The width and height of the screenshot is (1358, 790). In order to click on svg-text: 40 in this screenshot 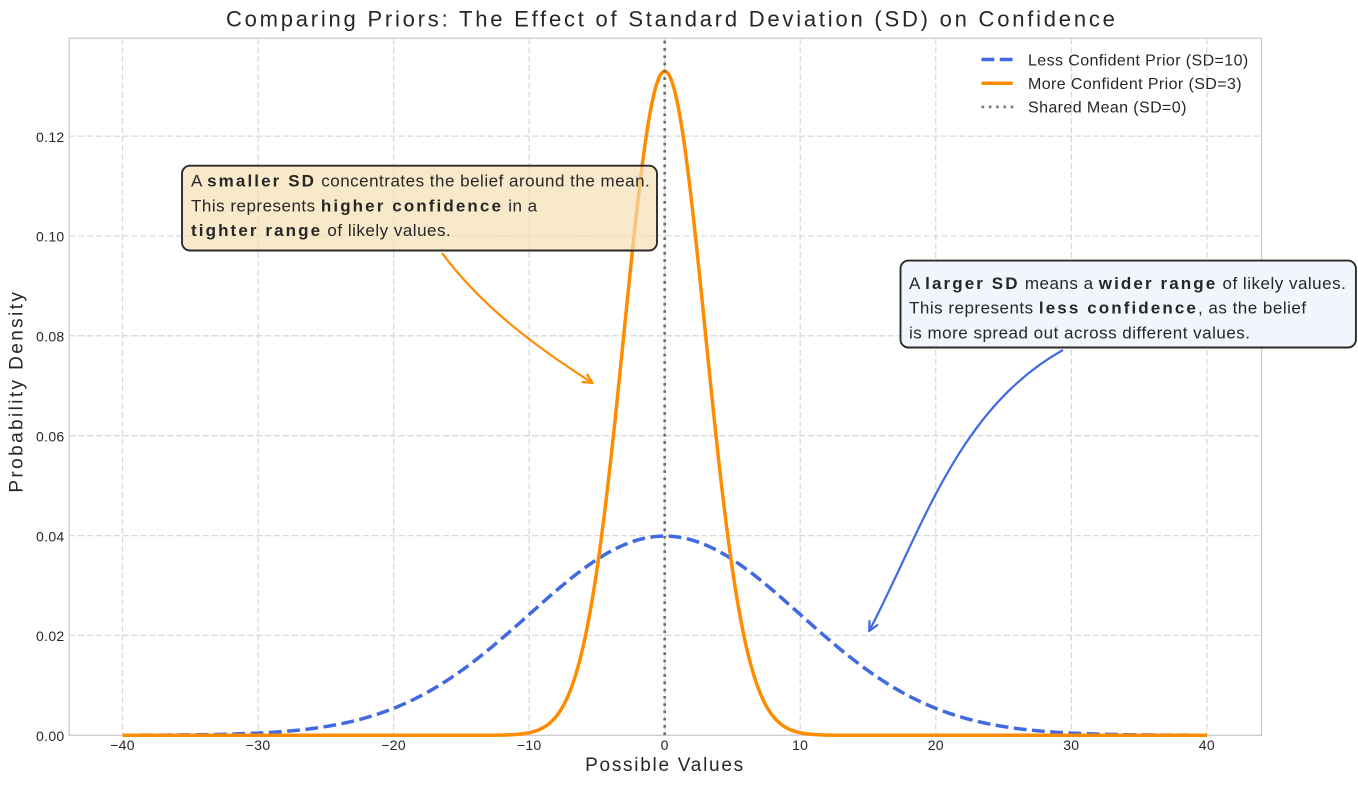, I will do `click(1207, 745)`.